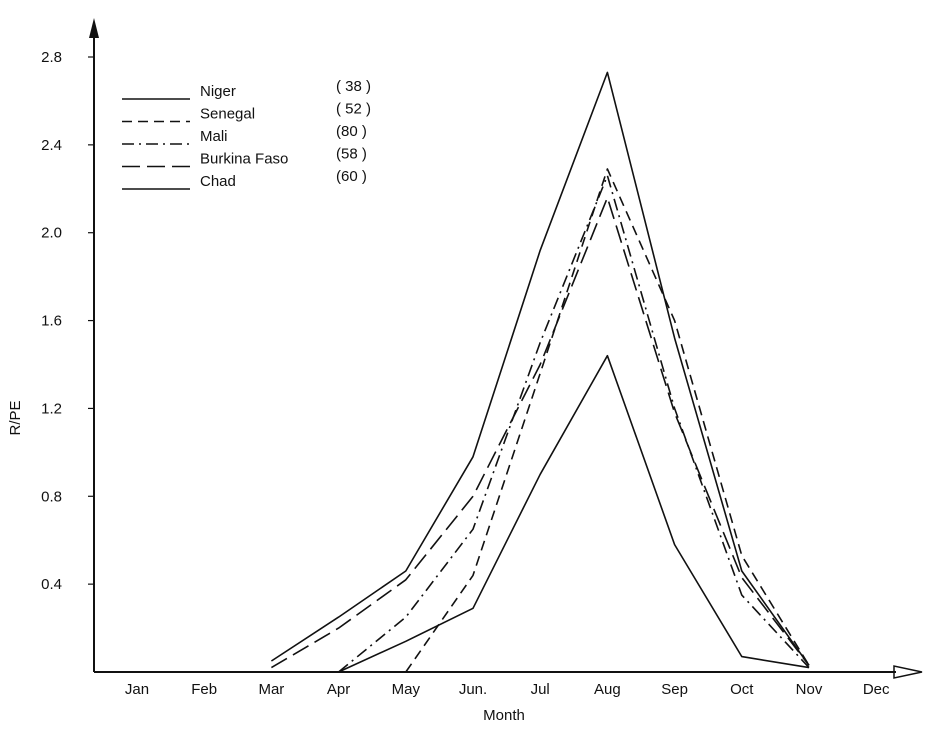 The width and height of the screenshot is (927, 729). What do you see at coordinates (353, 86) in the screenshot?
I see `legend-note: ( 38 )` at bounding box center [353, 86].